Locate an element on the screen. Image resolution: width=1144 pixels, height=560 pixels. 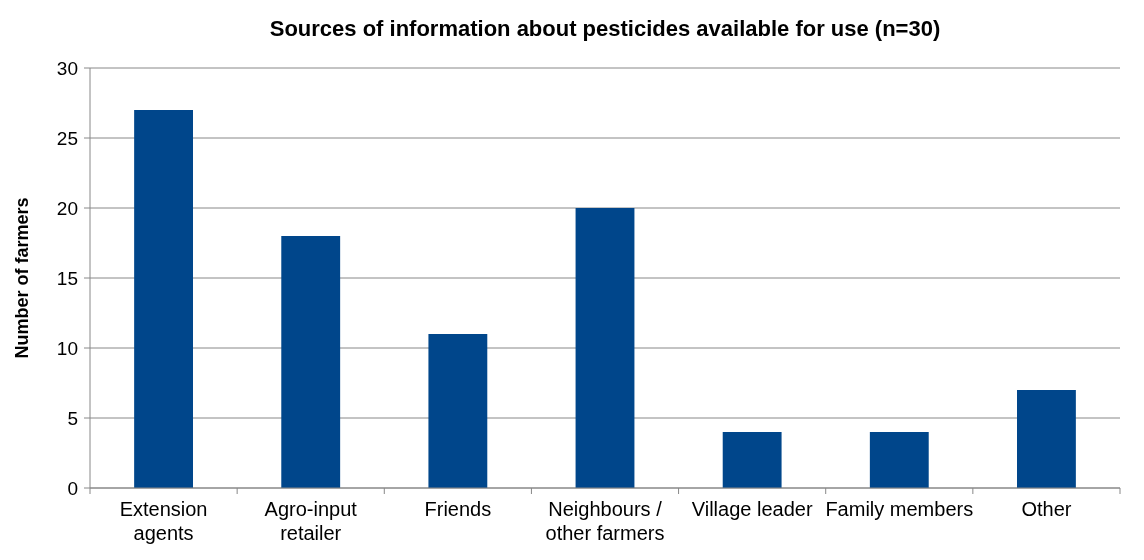
y-tick-label: 15 is located at coordinates (67, 278).